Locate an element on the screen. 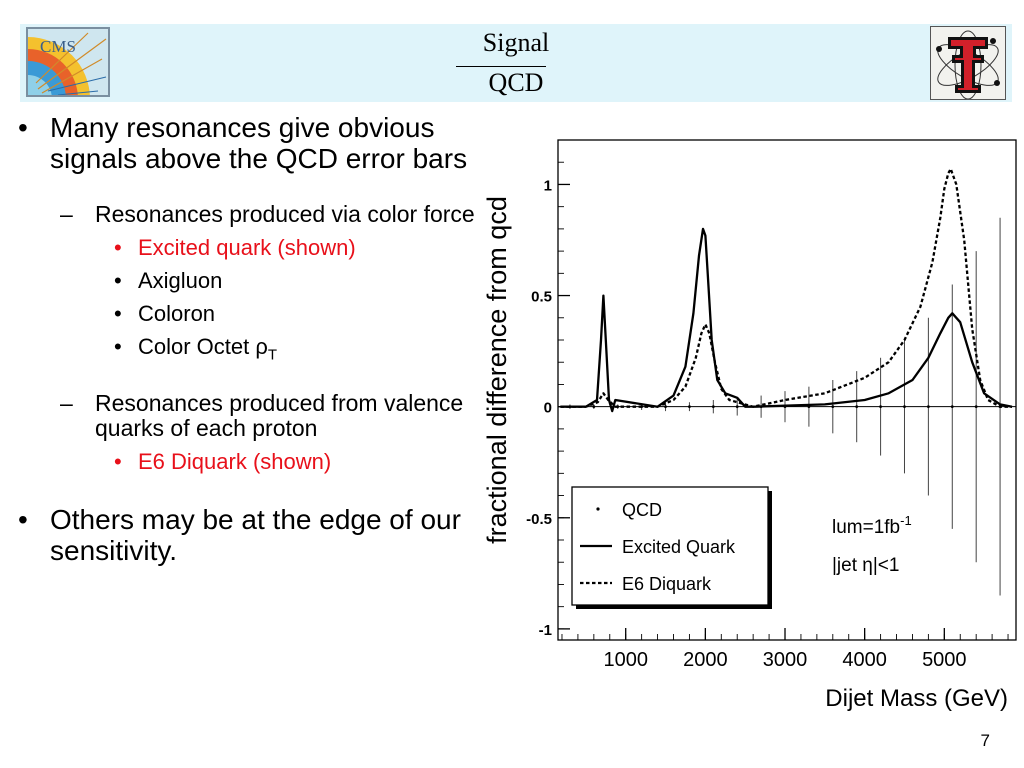 The height and width of the screenshot is (768, 1024). item-text: Color Octet ρ is located at coordinates (203, 346).